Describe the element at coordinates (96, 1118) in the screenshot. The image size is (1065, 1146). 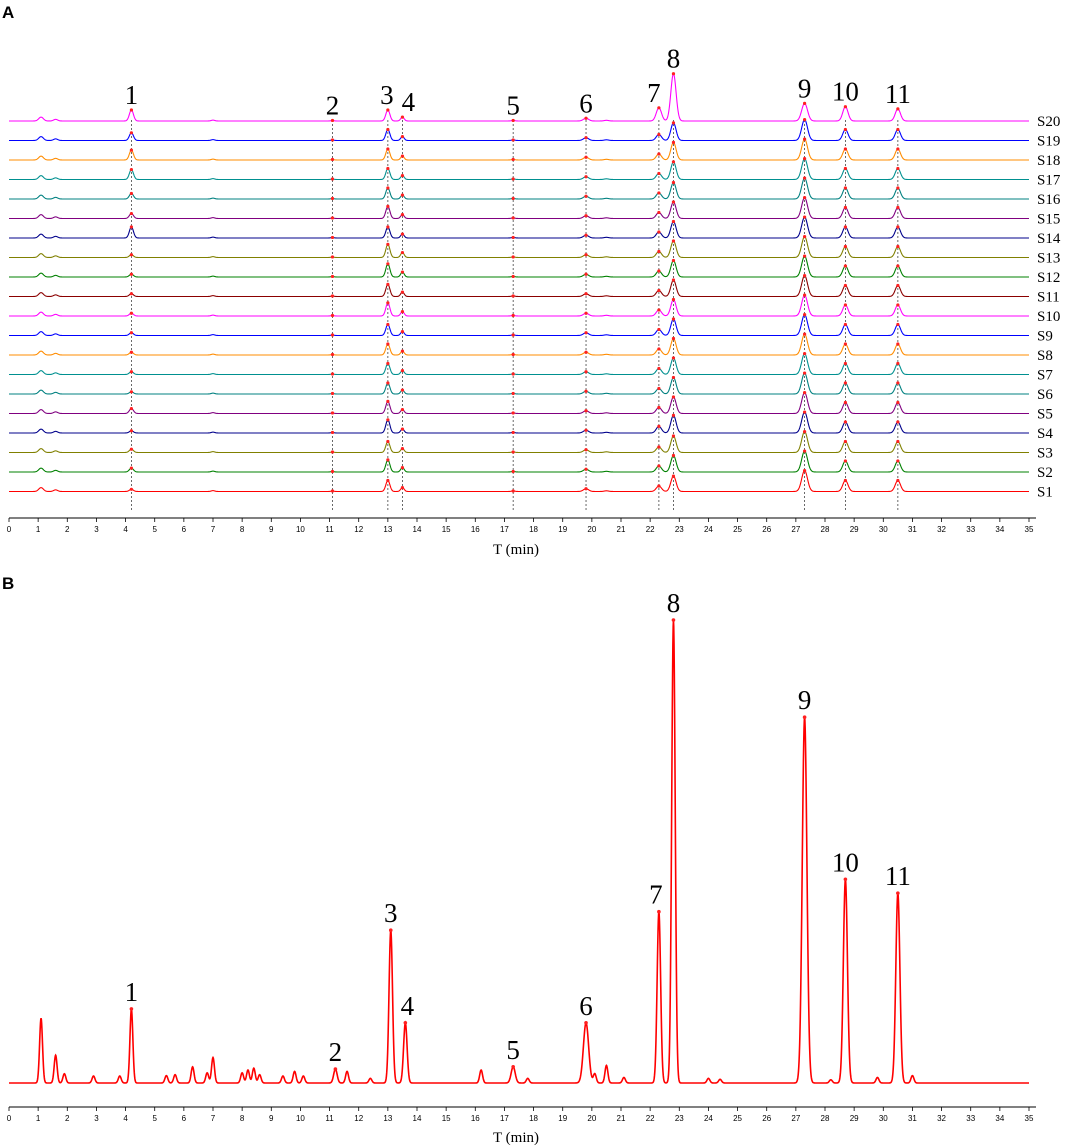
I see `panel-b-x-tick-label: 3` at that location.